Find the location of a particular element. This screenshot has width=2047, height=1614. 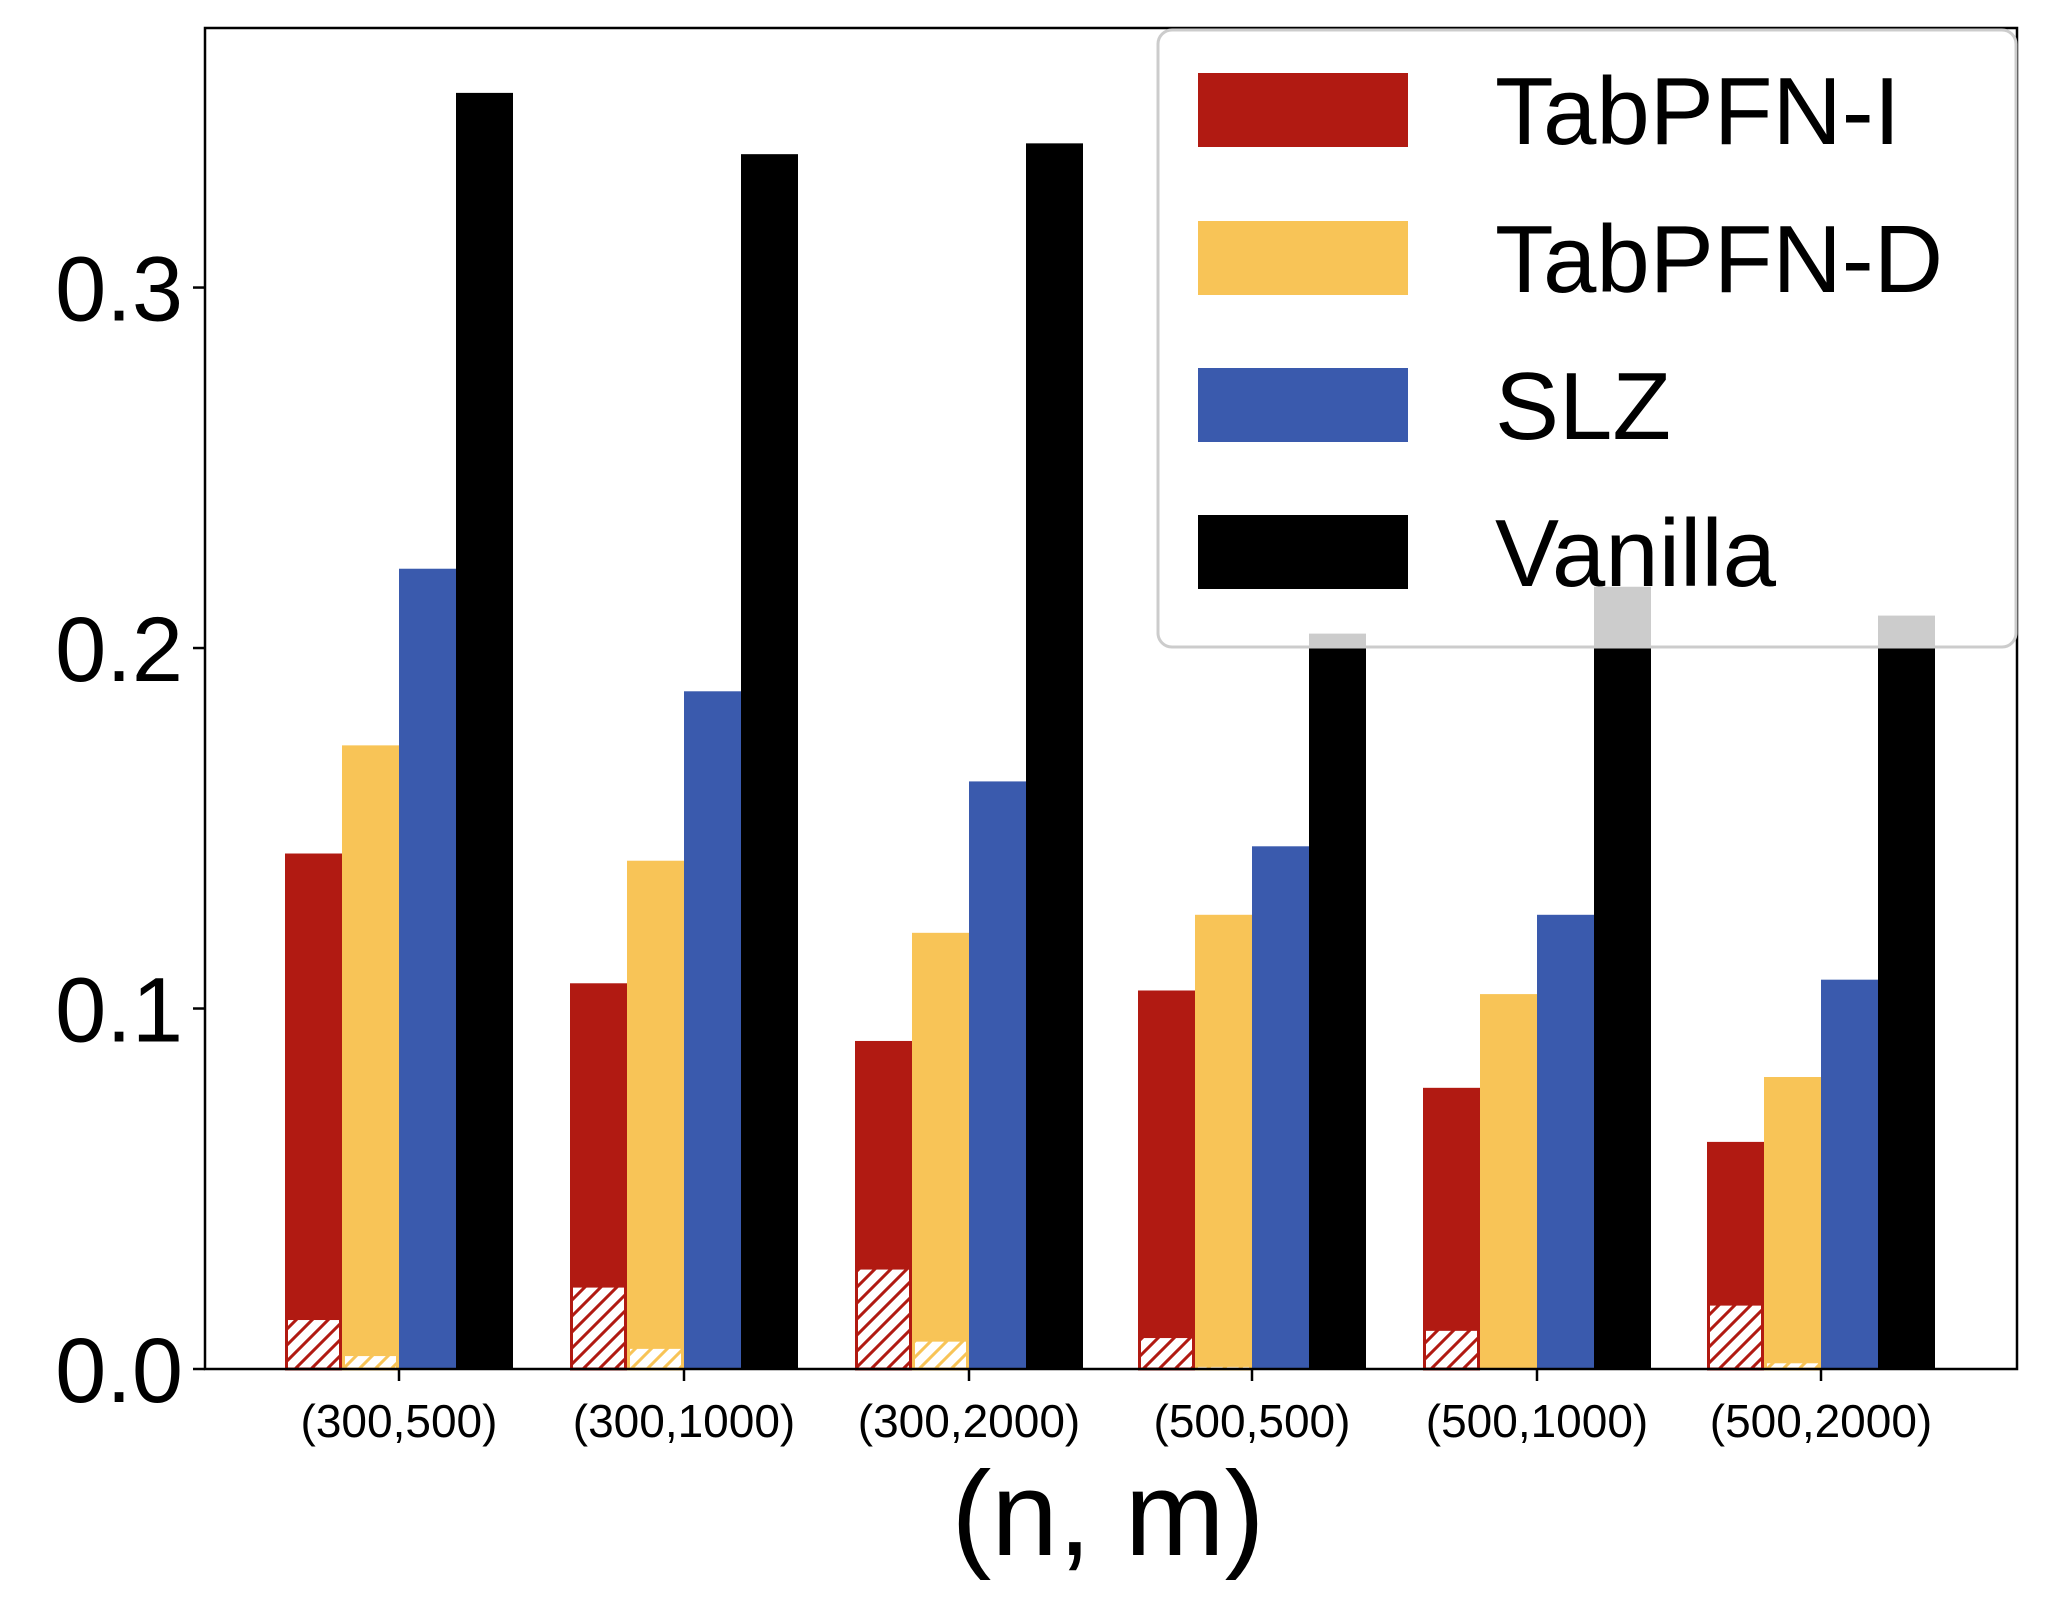

y-tick-label: 0.2 is located at coordinates (119, 650).